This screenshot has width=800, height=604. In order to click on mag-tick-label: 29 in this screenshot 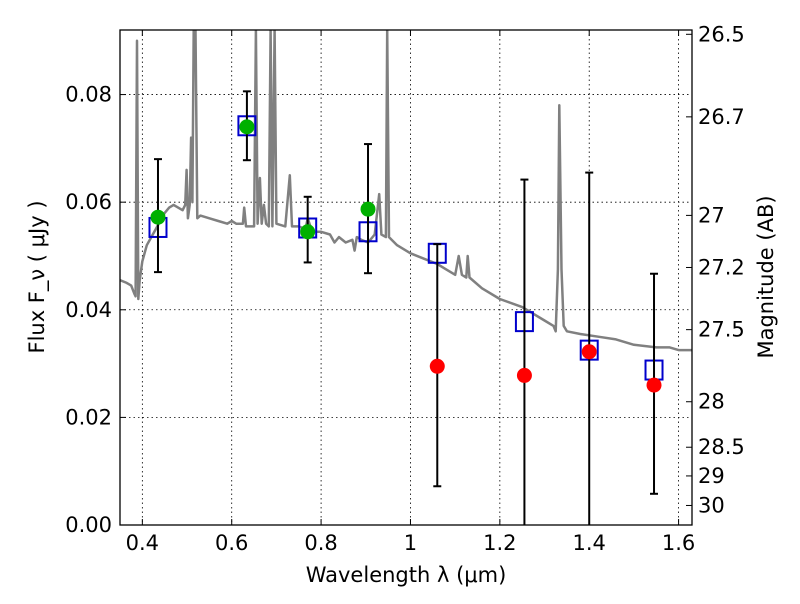, I will do `click(711, 476)`.